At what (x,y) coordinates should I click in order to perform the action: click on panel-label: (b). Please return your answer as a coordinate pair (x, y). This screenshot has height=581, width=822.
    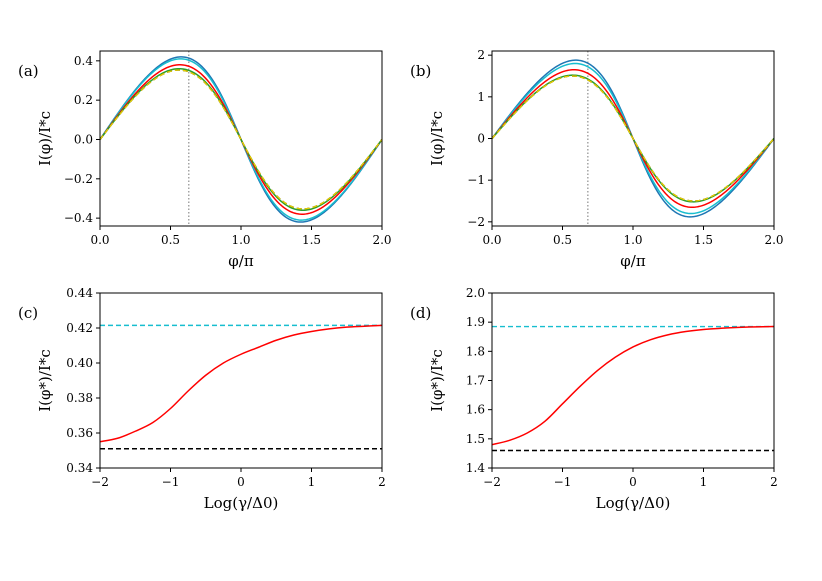
    Looking at the image, I should click on (420, 71).